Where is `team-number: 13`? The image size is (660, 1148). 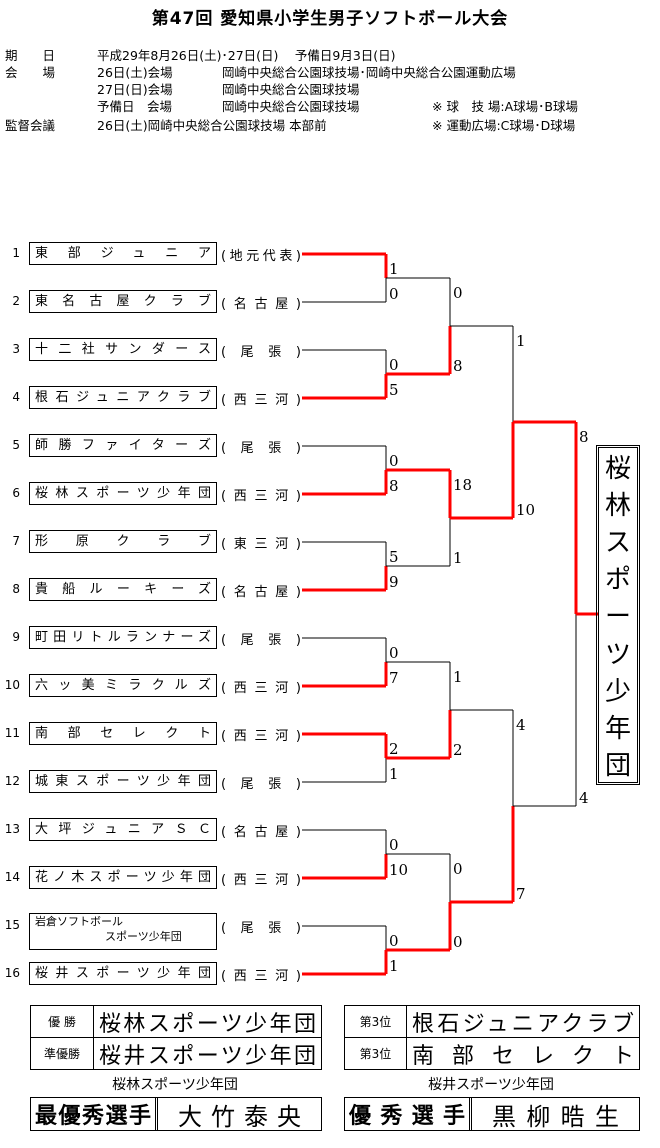 team-number: 13 is located at coordinates (12, 829).